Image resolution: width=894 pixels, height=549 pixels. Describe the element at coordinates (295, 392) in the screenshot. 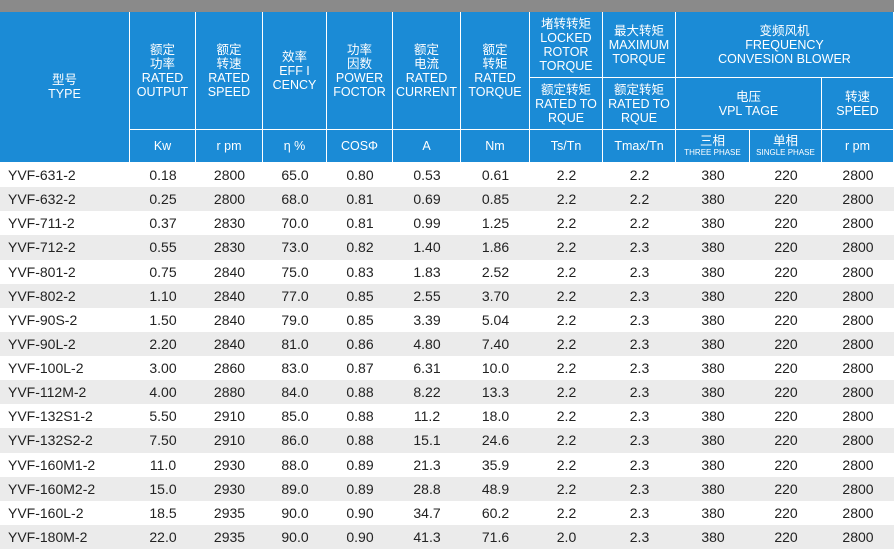

I see `table-cell: 84.0` at that location.